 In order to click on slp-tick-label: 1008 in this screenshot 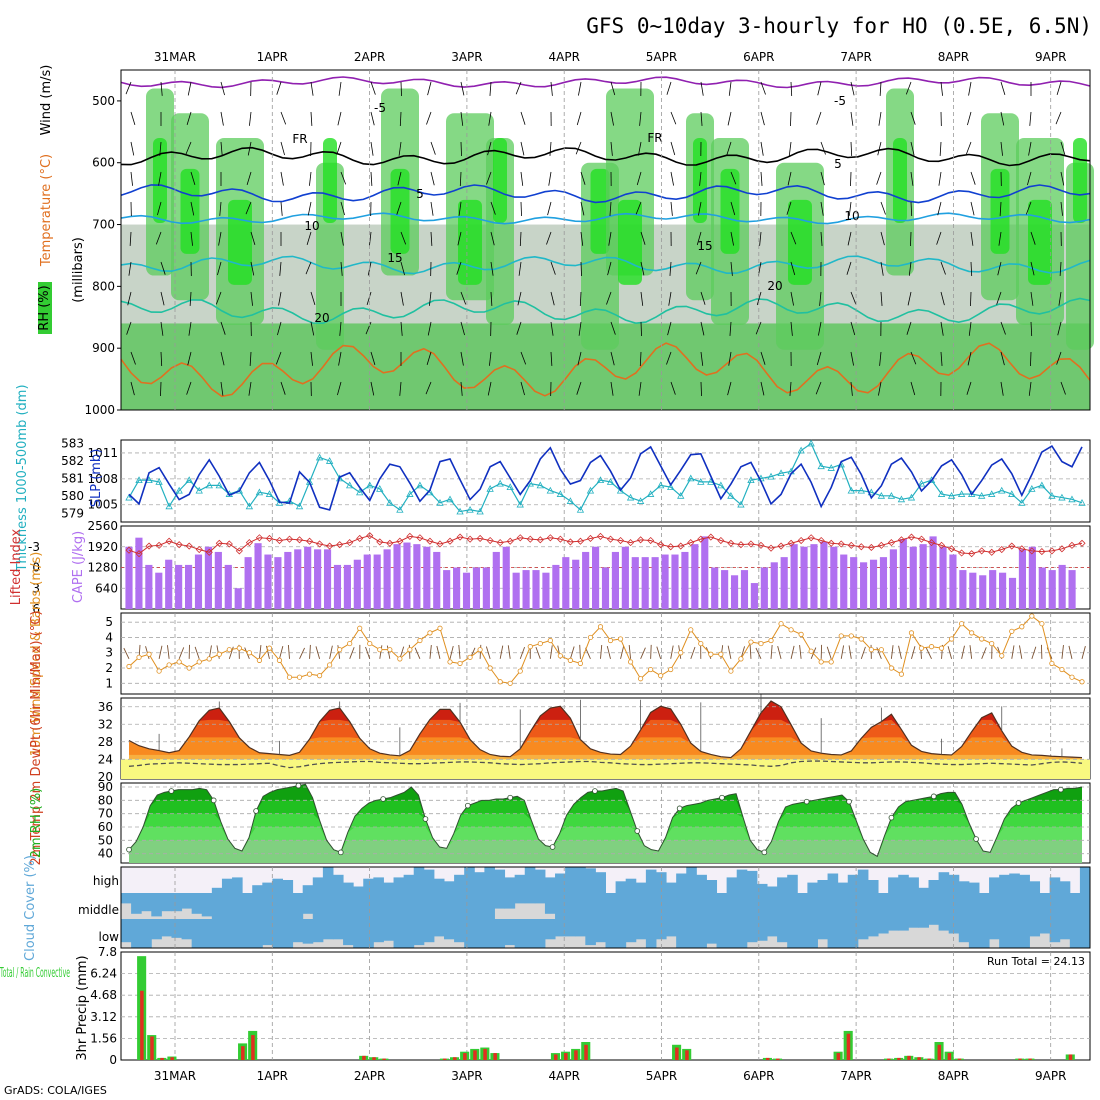, I will do `click(102, 479)`.